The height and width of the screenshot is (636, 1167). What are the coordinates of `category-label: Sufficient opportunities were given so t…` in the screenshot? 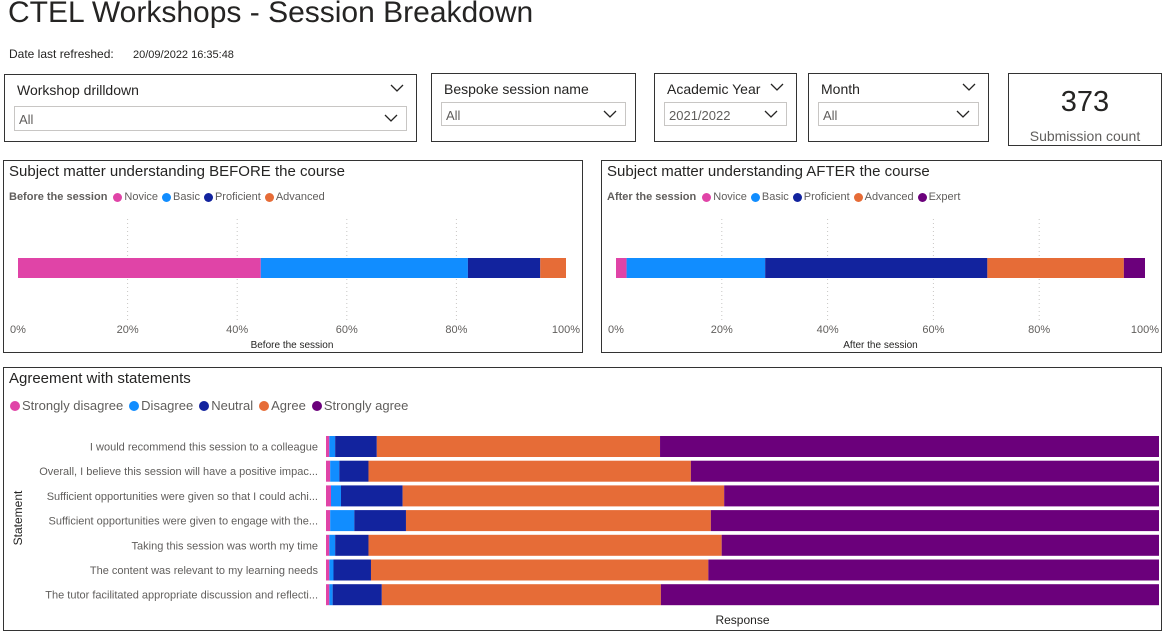 It's located at (182, 497).